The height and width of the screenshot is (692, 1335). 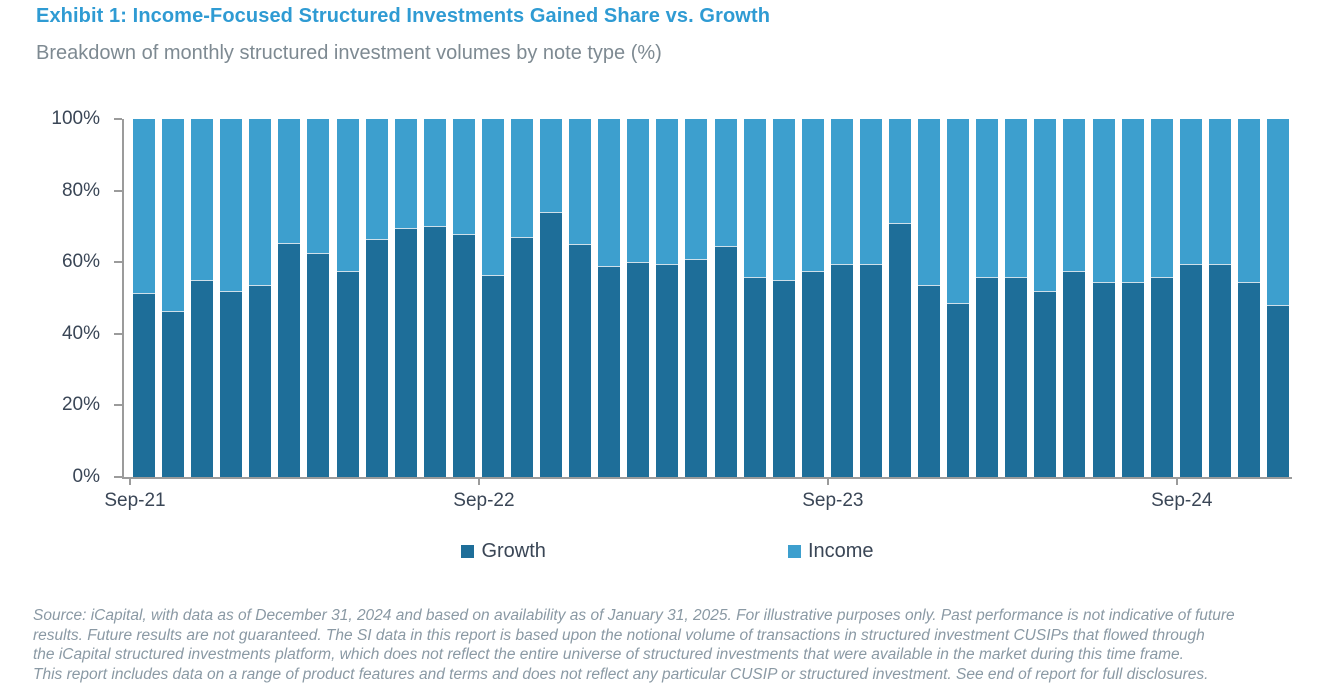 What do you see at coordinates (135, 500) in the screenshot?
I see `x-axis-label: Sep-21` at bounding box center [135, 500].